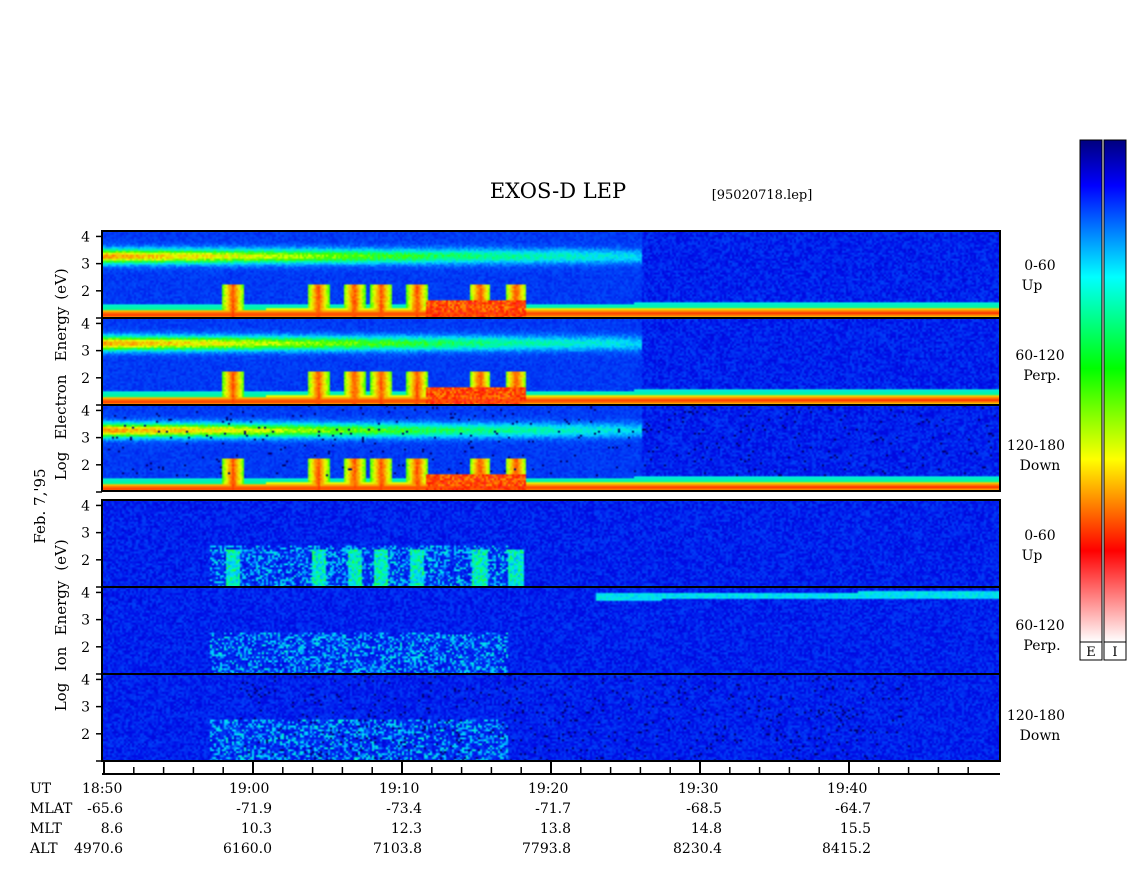 Image resolution: width=1130 pixels, height=875 pixels. Describe the element at coordinates (553, 809) in the screenshot. I see `ephemeris-value: -71.7` at that location.